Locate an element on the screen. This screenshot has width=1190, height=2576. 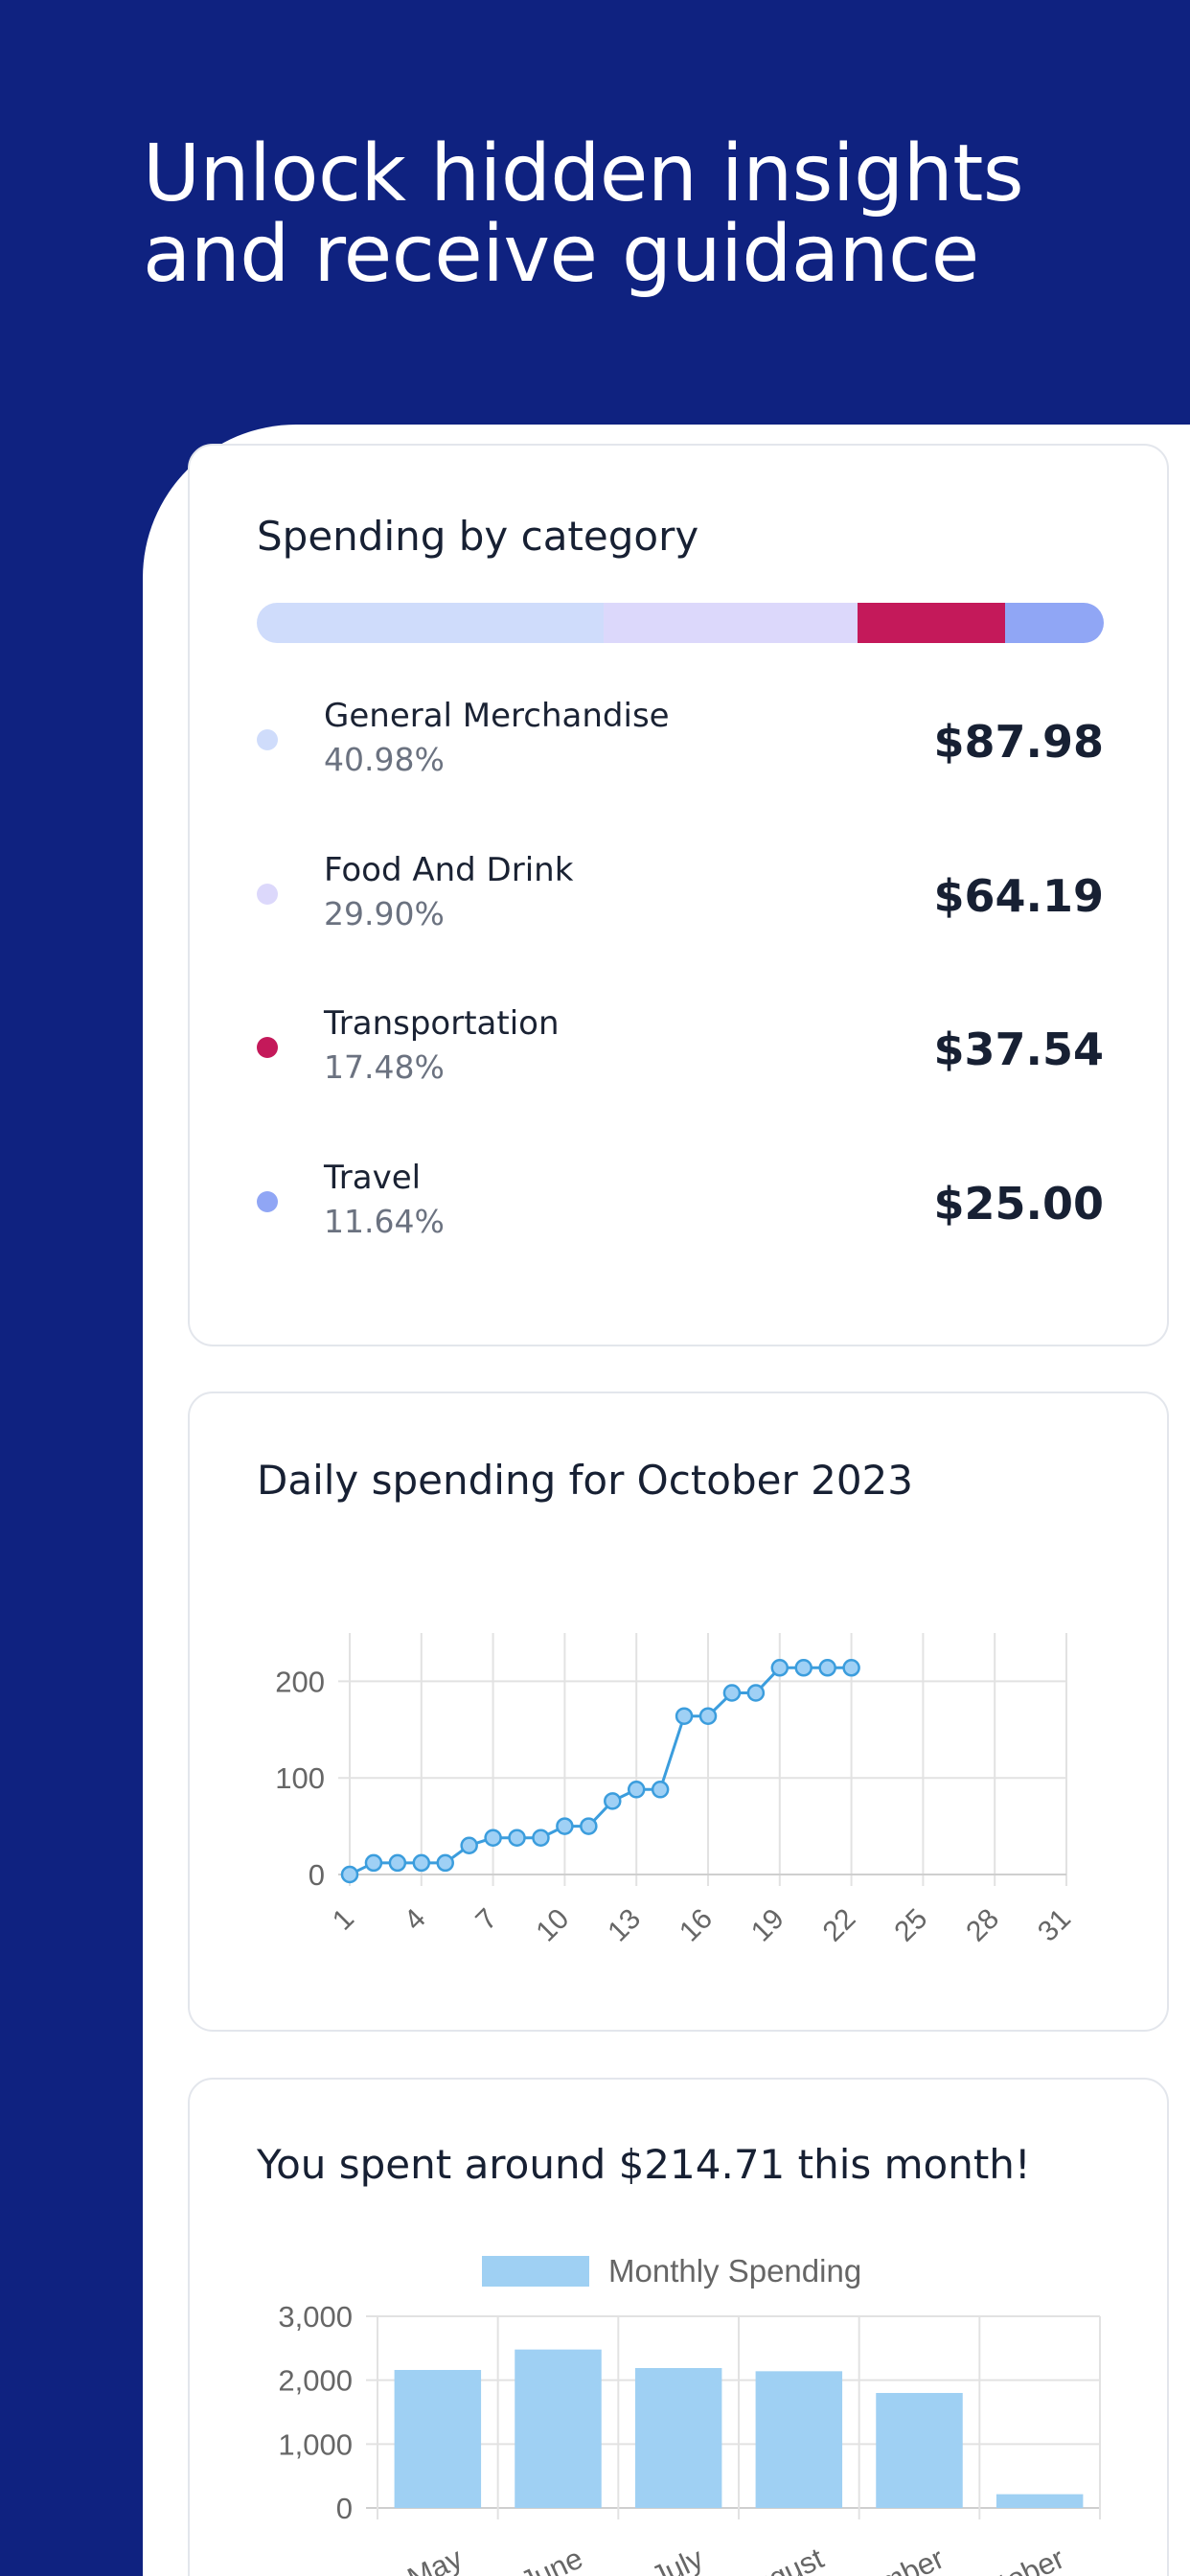
bar-october is located at coordinates (1039, 2501).